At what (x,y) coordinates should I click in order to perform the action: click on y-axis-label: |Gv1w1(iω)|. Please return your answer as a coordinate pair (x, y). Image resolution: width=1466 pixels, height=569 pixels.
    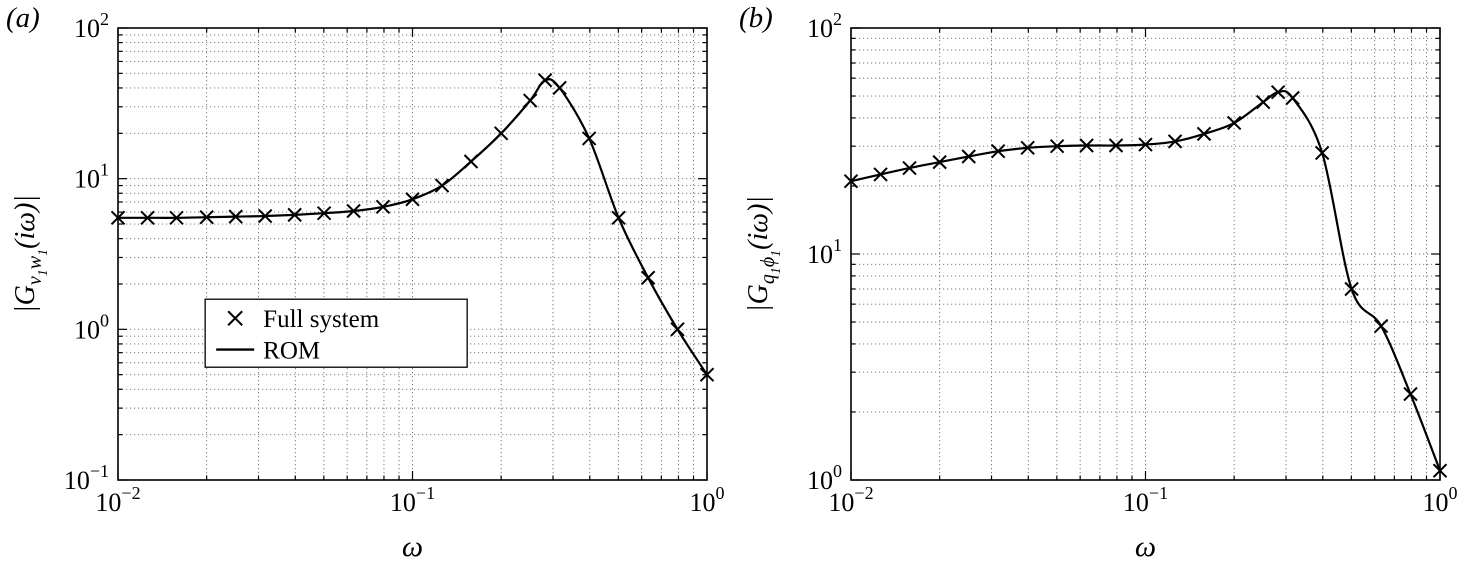
    Looking at the image, I should click on (30, 254).